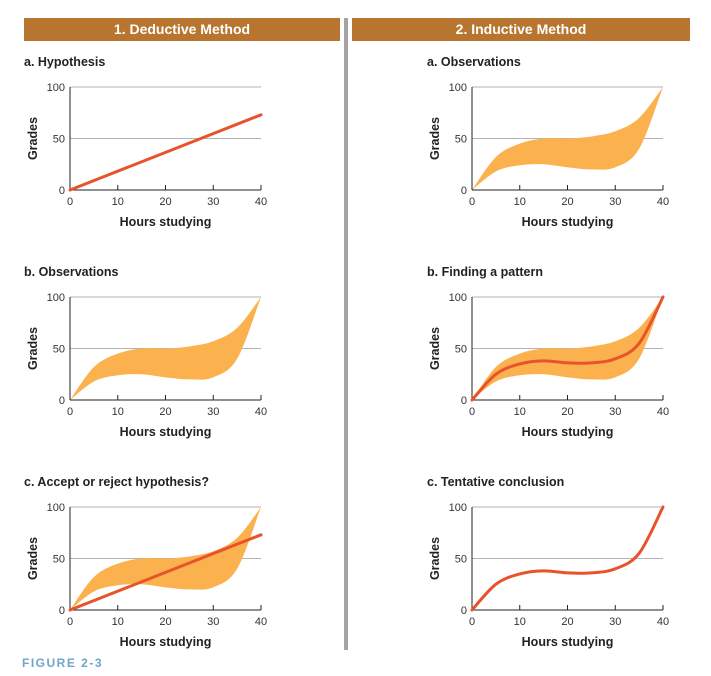 The width and height of the screenshot is (711, 676). I want to click on panel-title-deductive-c: c. Accept or reject hypothesis?, so click(117, 482).